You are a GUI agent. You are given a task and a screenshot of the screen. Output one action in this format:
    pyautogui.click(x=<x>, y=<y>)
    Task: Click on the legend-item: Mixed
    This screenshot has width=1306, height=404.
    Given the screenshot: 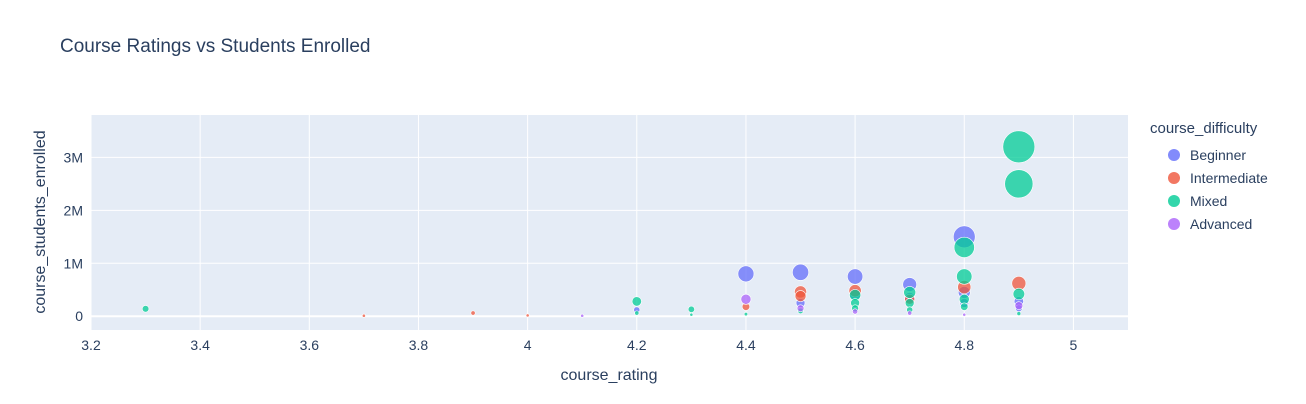 What is the action you would take?
    pyautogui.click(x=1209, y=200)
    